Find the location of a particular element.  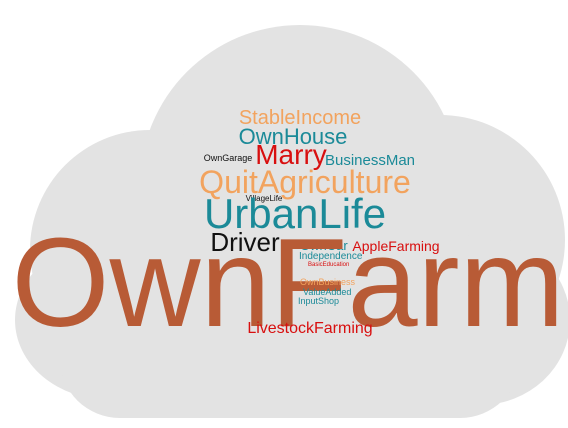

word: OwnHouse is located at coordinates (293, 136).